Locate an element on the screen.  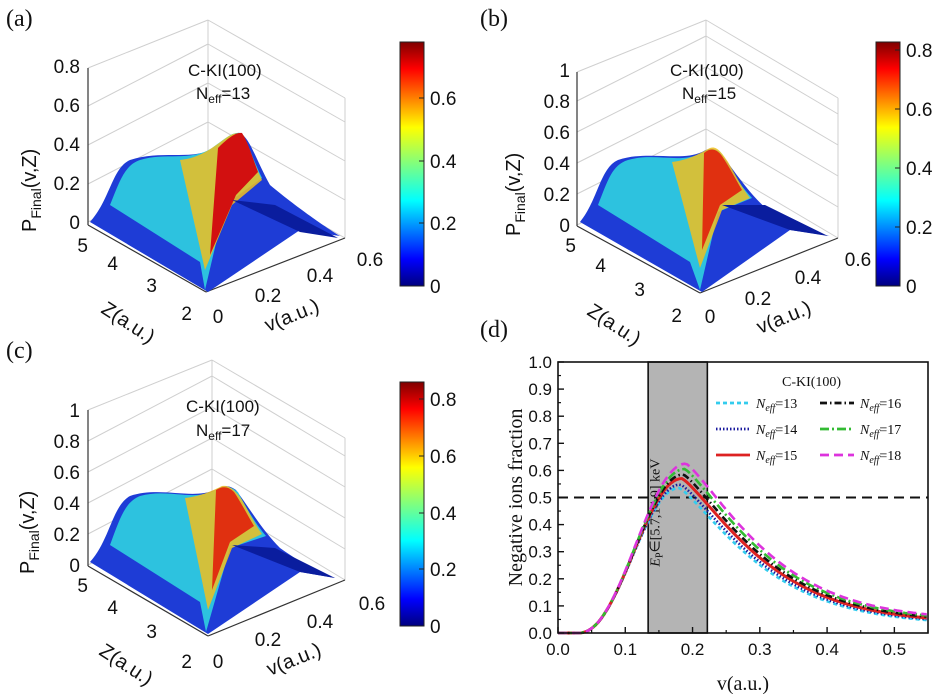
legend-label-neff-13: Neff=13 is located at coordinates (776, 405).